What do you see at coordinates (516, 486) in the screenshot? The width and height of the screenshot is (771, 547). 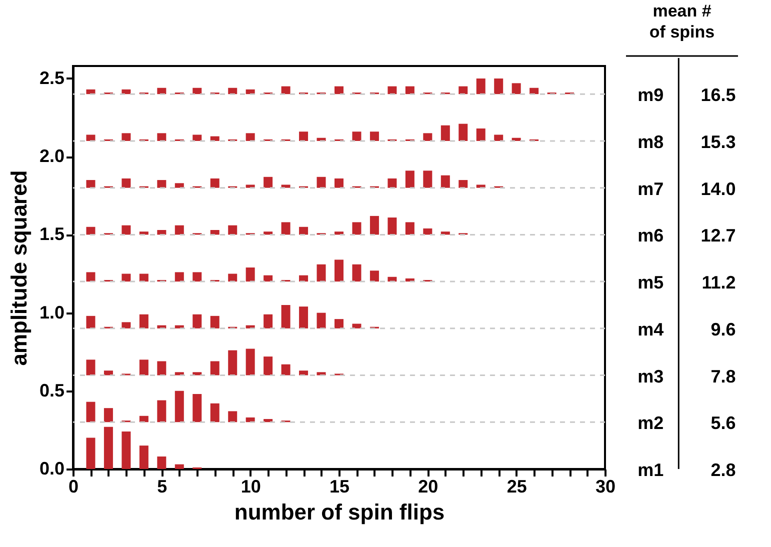 I see `x-tick-label: 25` at bounding box center [516, 486].